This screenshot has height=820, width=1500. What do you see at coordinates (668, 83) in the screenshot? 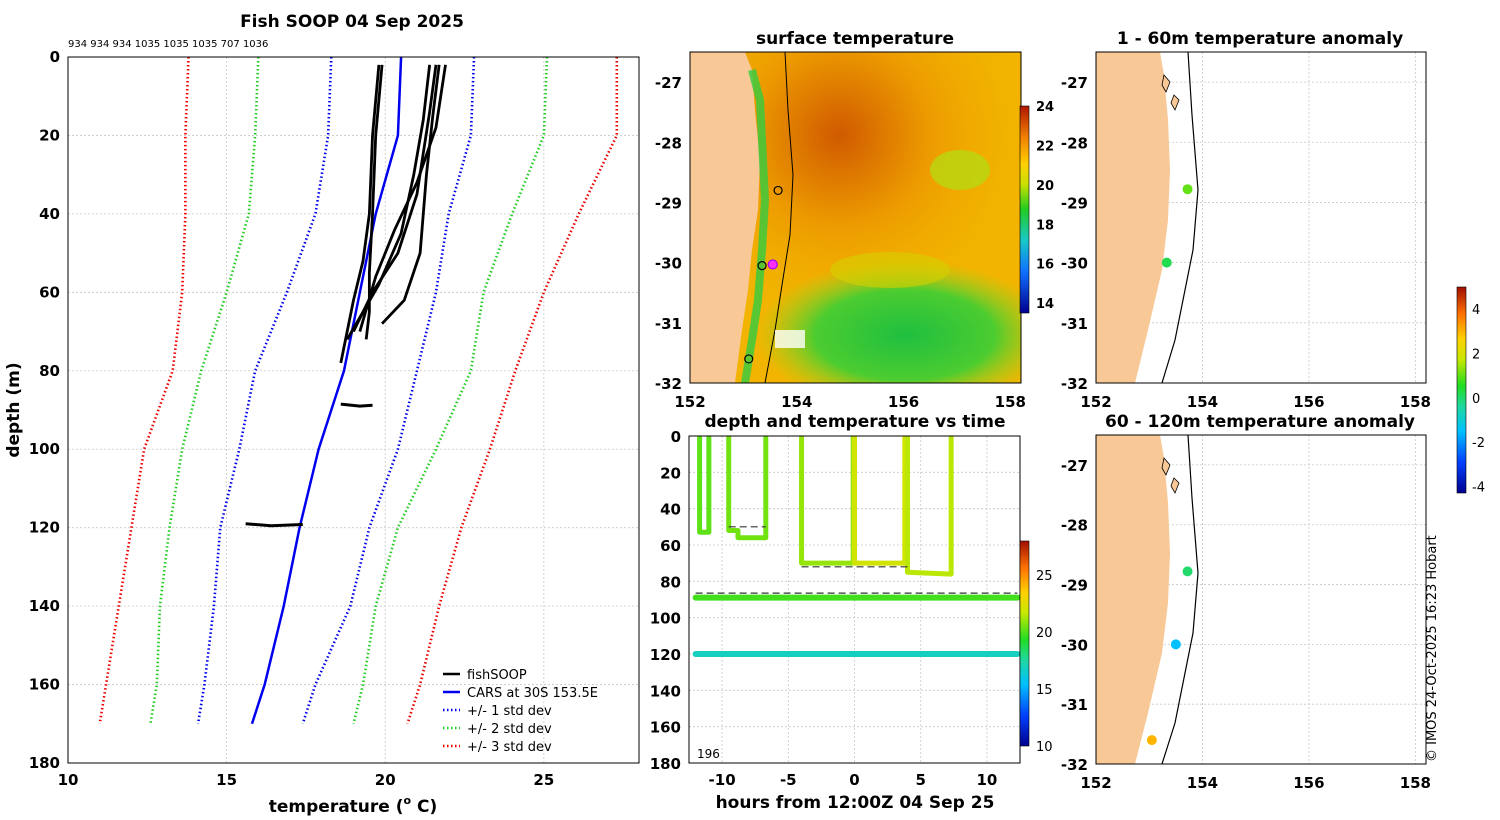
I see `sst-ytick-label: -27` at bounding box center [668, 83].